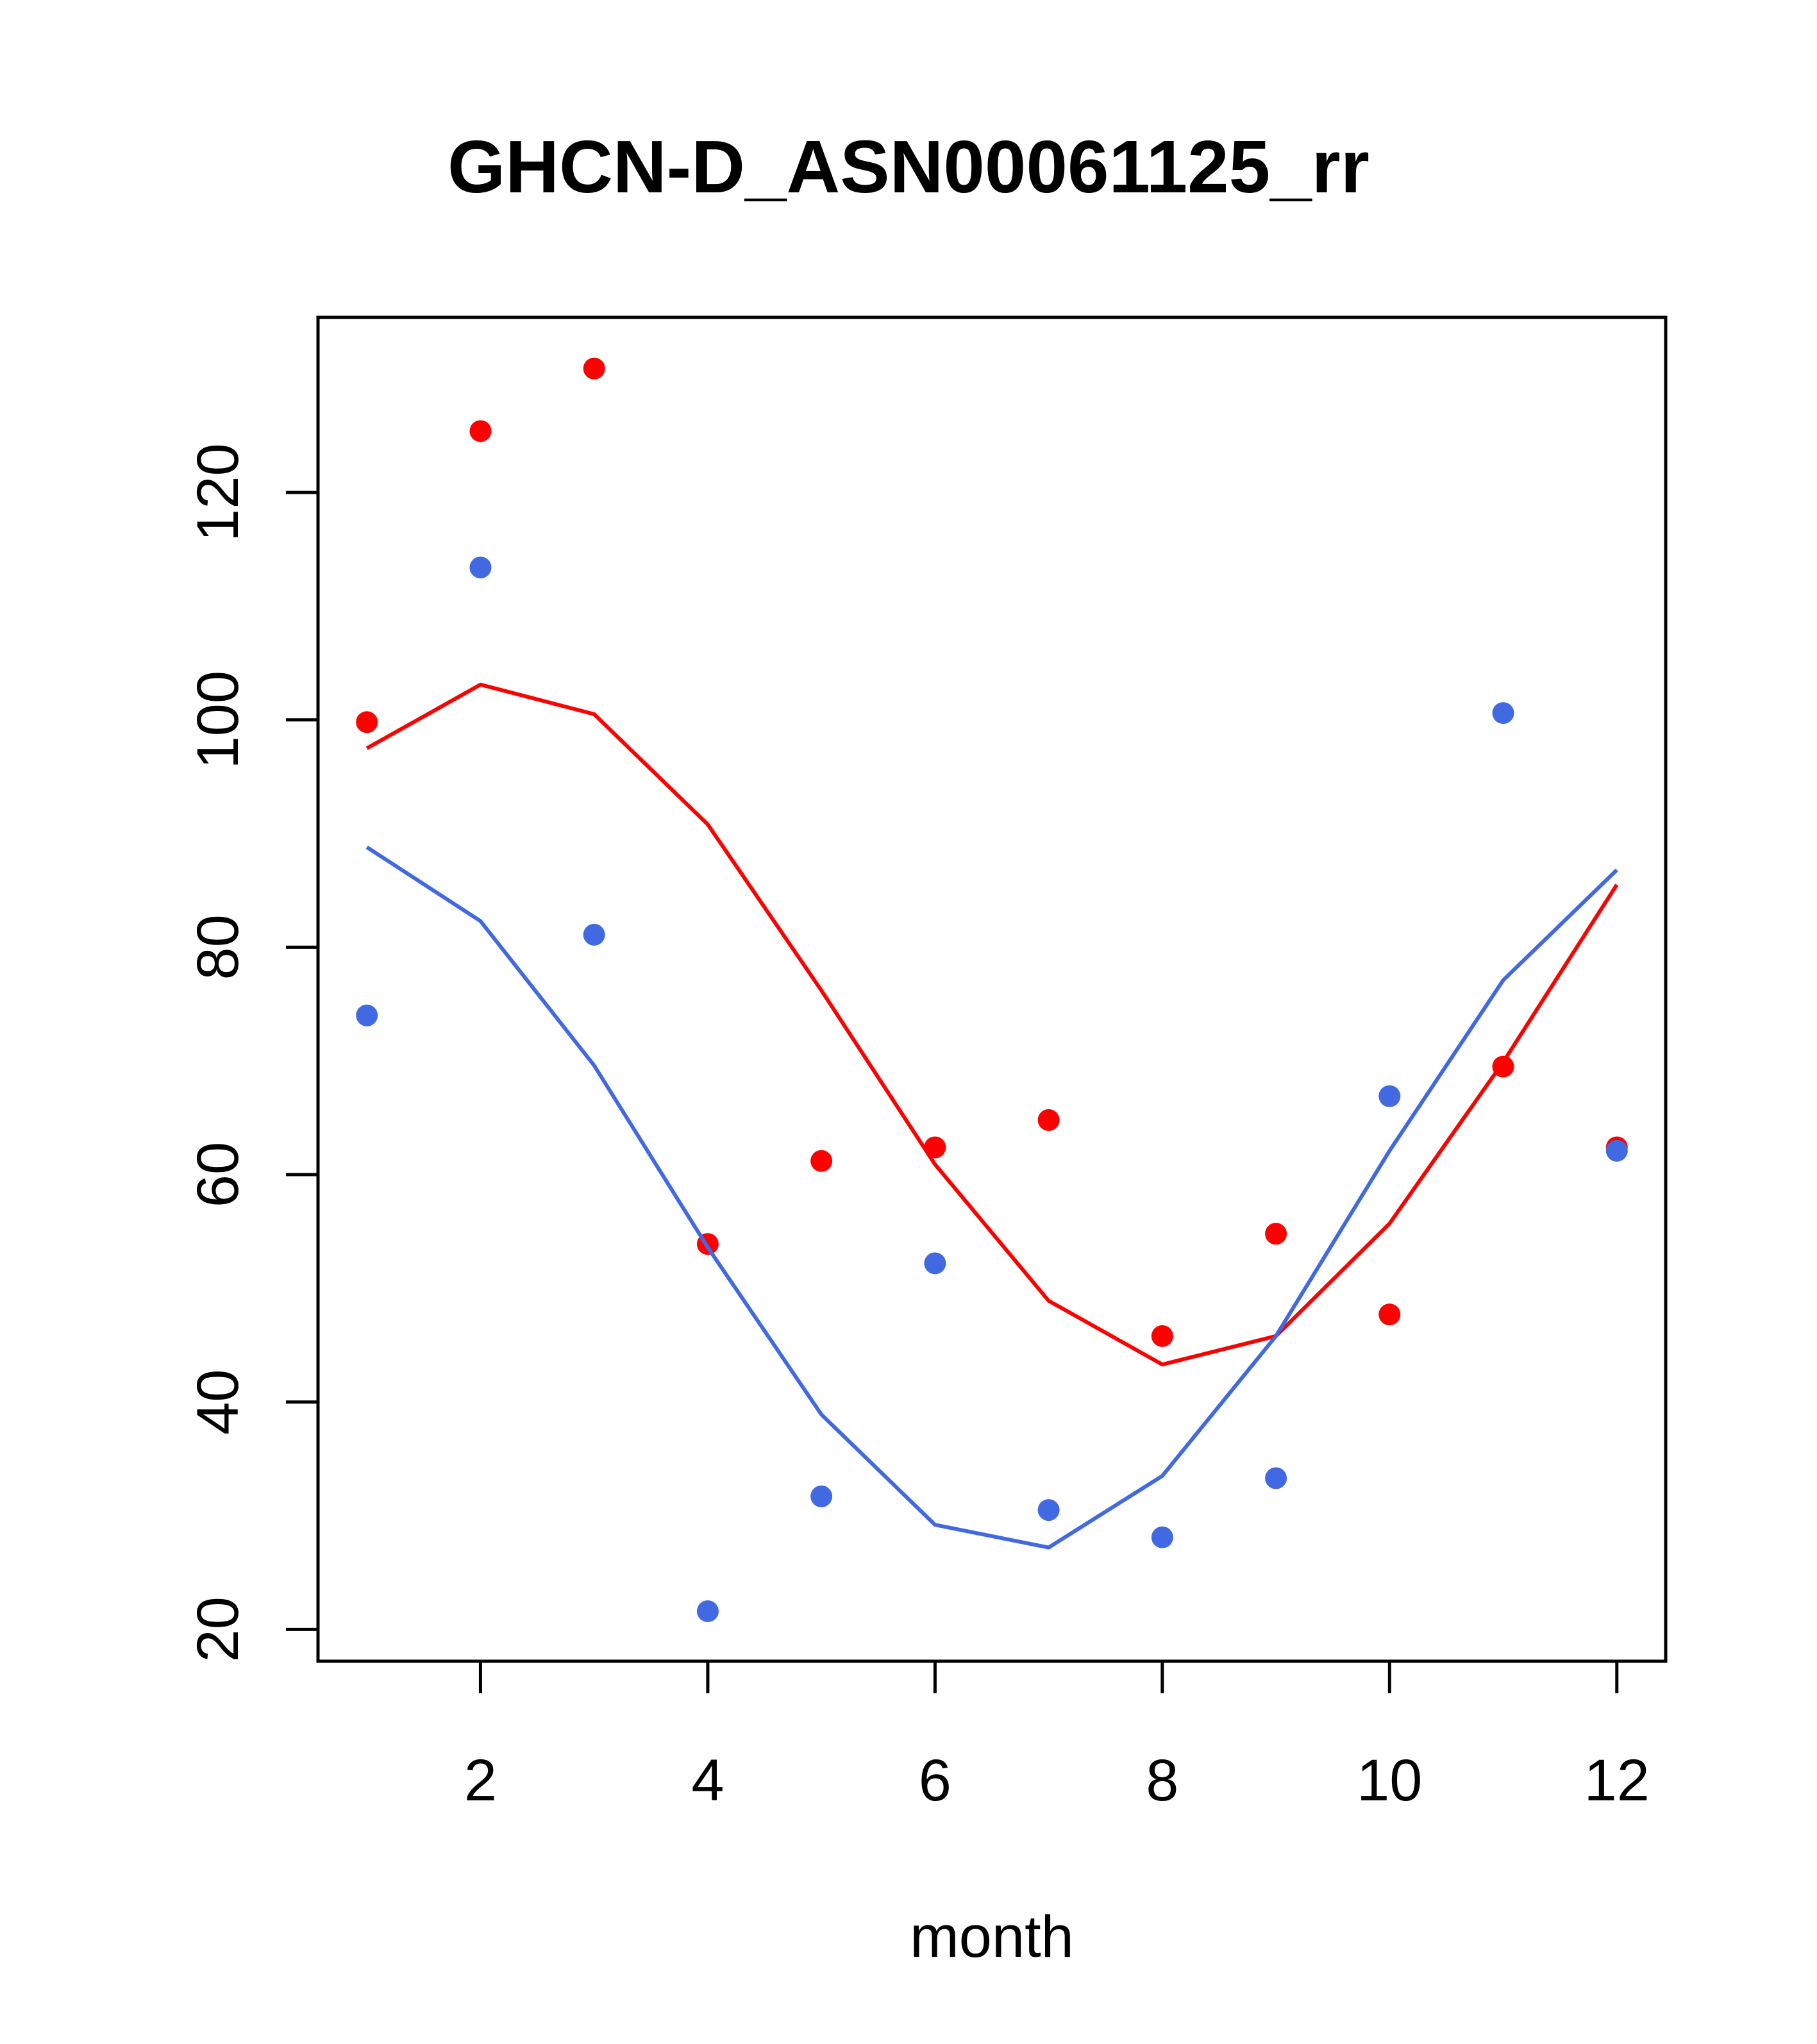  What do you see at coordinates (1389, 1780) in the screenshot?
I see `x-tick-label: 10` at bounding box center [1389, 1780].